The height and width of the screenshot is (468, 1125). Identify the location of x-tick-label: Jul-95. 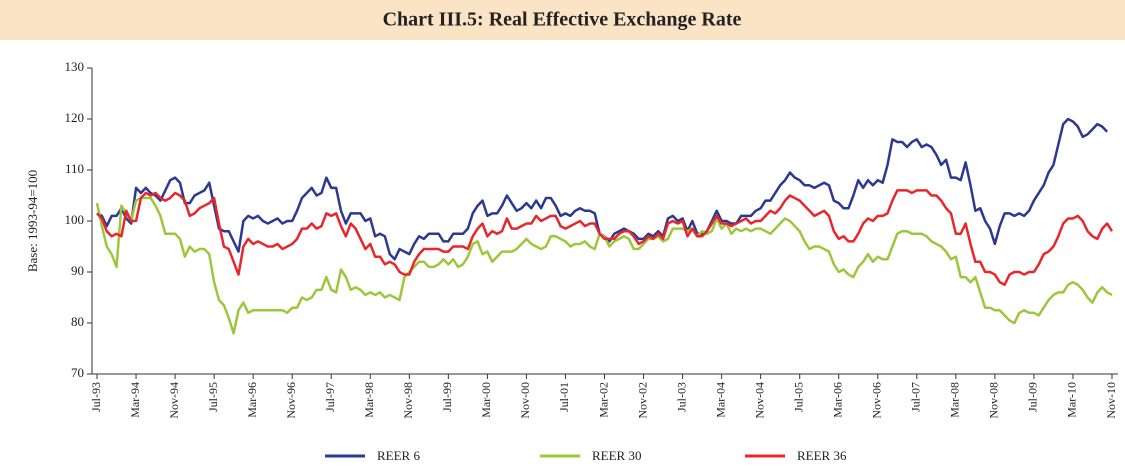
(213, 397).